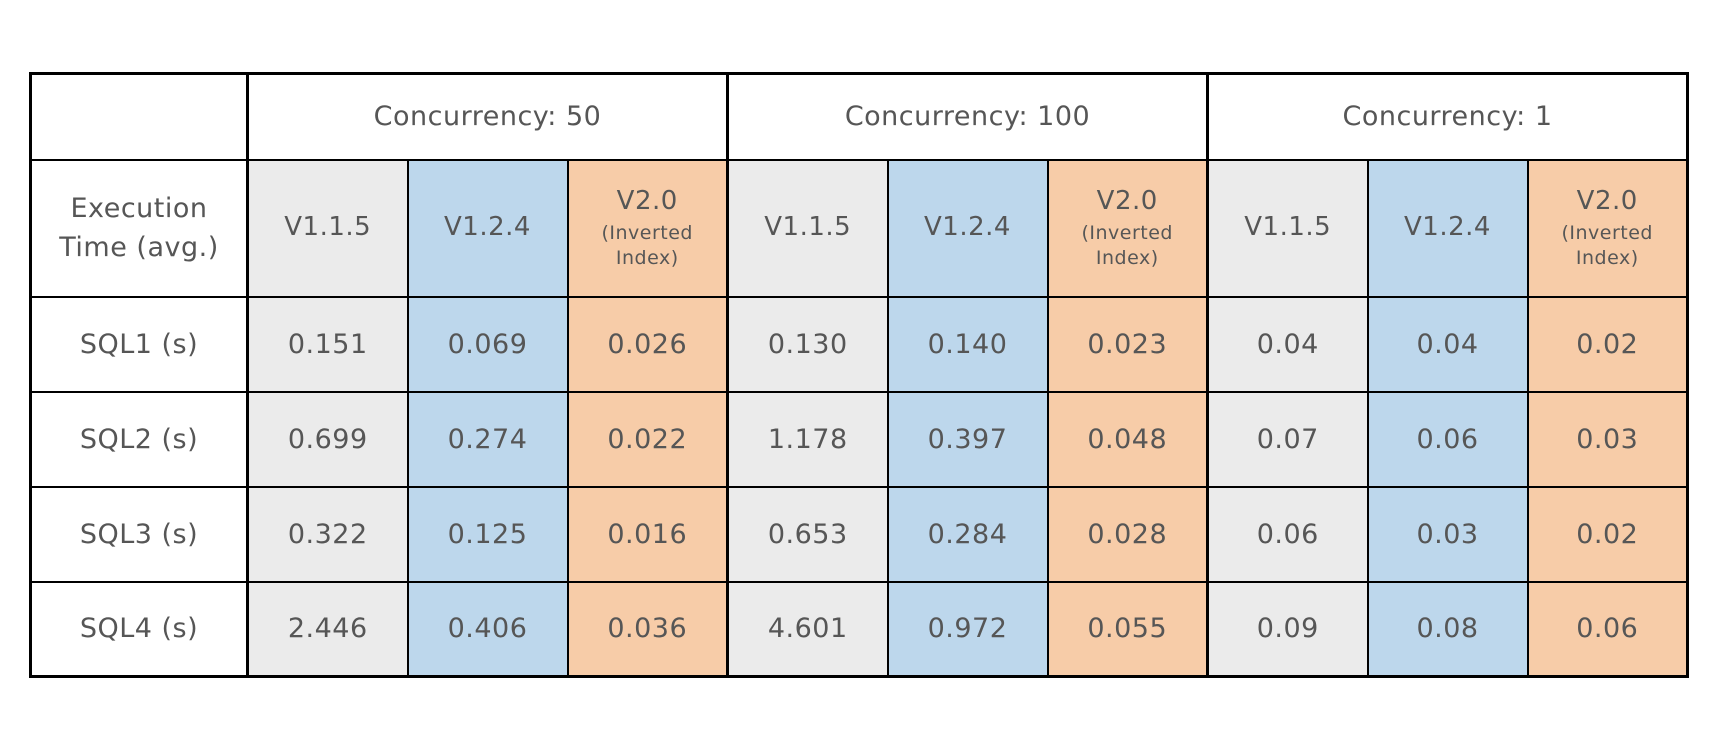 The width and height of the screenshot is (1718, 736). I want to click on data-cell: 0.036, so click(647, 629).